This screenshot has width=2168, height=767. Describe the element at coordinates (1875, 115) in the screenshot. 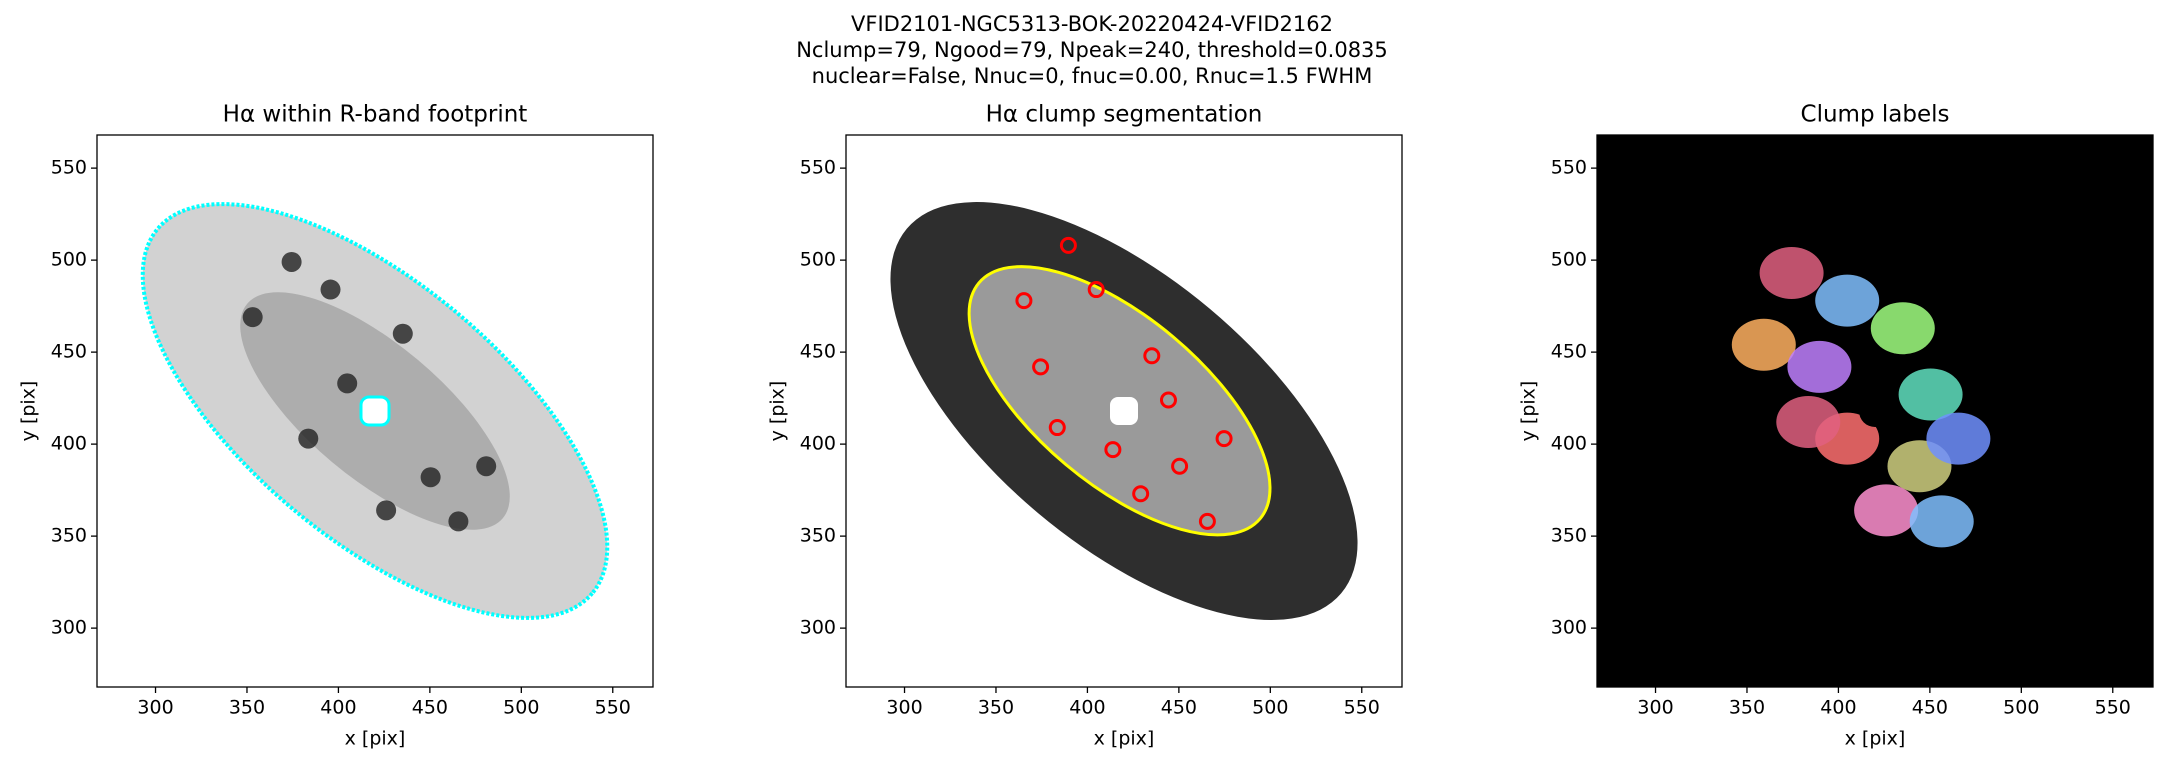

I see `panel-title: Clump labels` at that location.